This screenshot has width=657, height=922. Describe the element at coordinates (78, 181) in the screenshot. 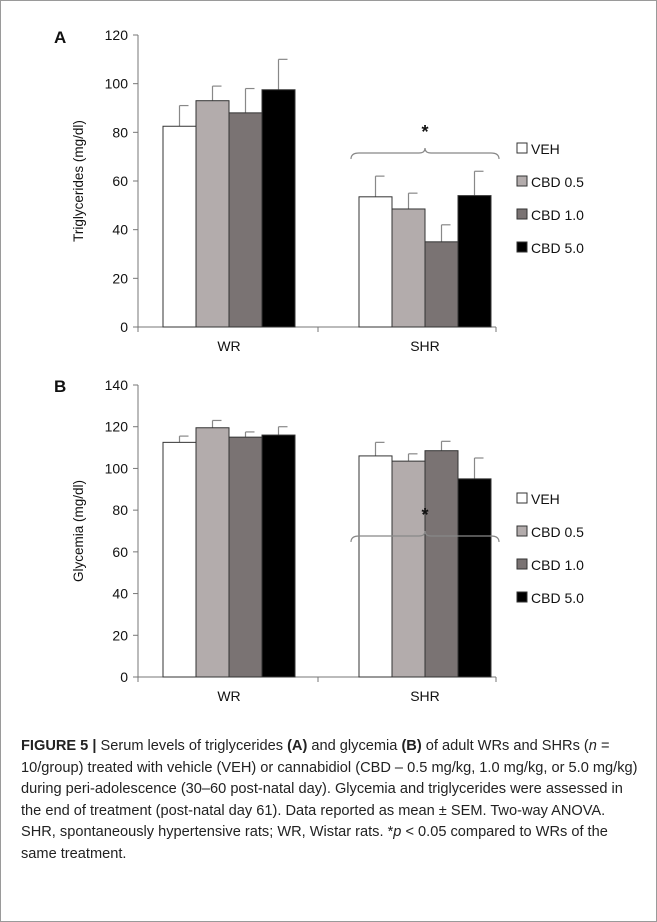

I see `panel-a-ylabel: Triglycerides (mg/dl)` at that location.